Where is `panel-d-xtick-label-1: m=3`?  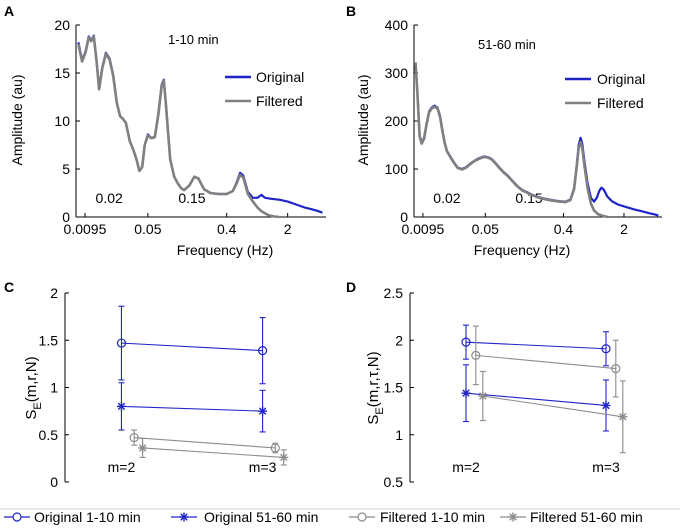
panel-d-xtick-label-1: m=3 is located at coordinates (606, 467).